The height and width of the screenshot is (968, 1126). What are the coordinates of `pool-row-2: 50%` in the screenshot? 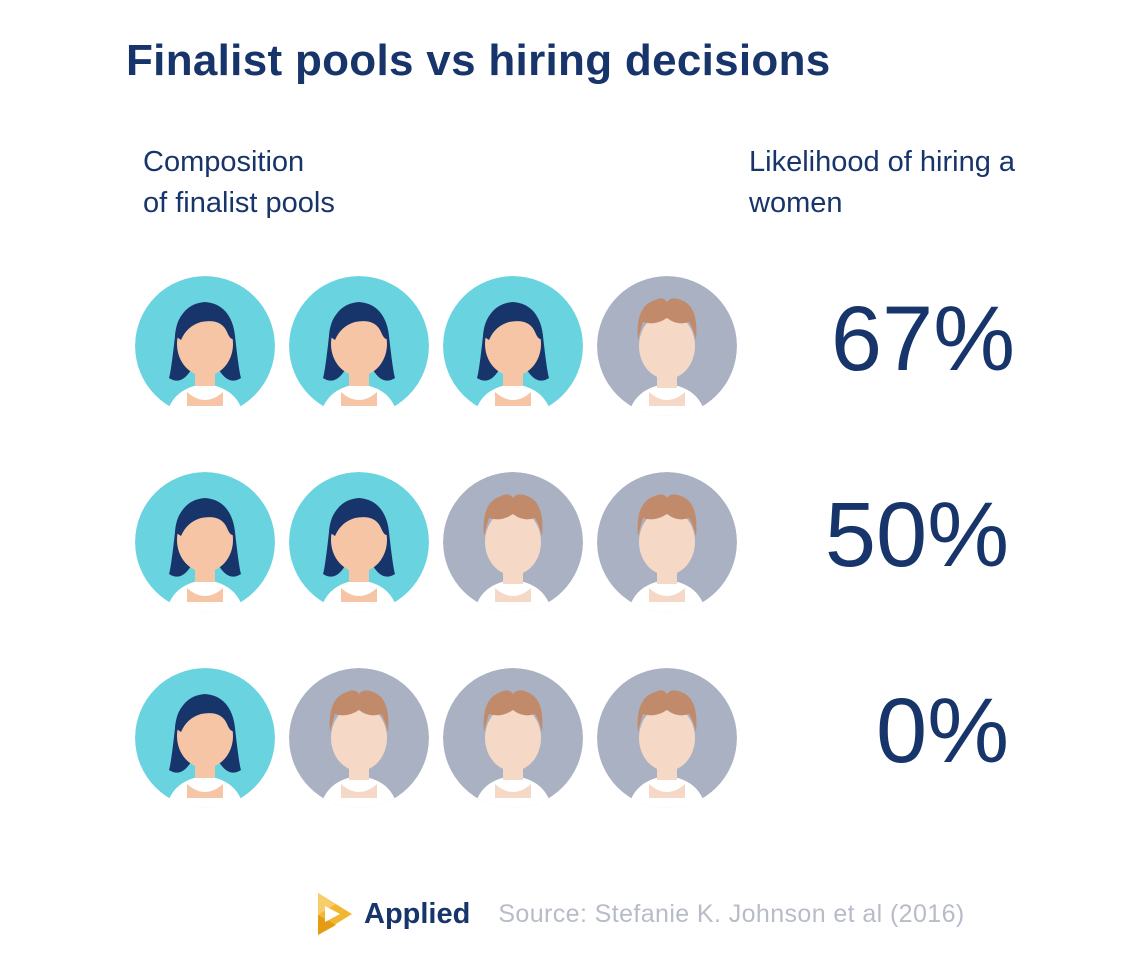 It's located at (585, 542).